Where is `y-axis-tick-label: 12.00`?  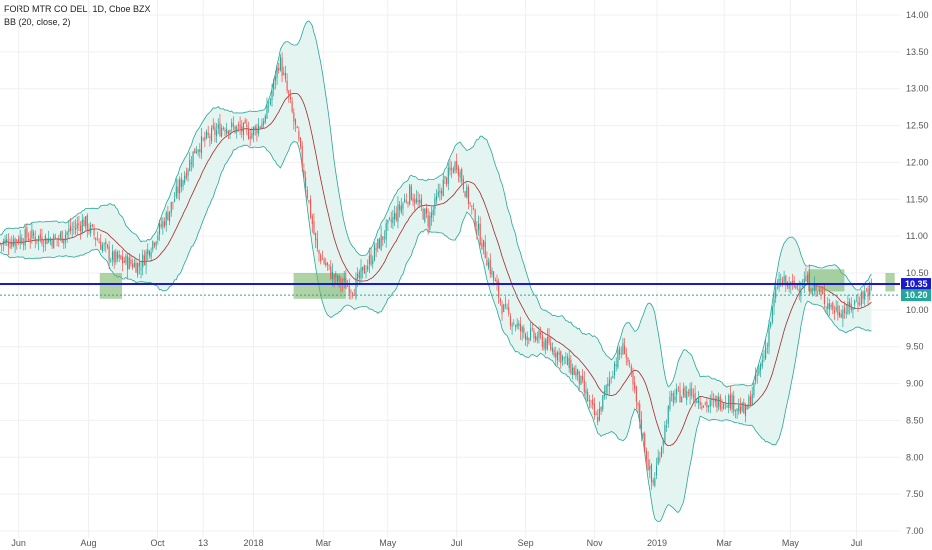
y-axis-tick-label: 12.00 is located at coordinates (917, 162).